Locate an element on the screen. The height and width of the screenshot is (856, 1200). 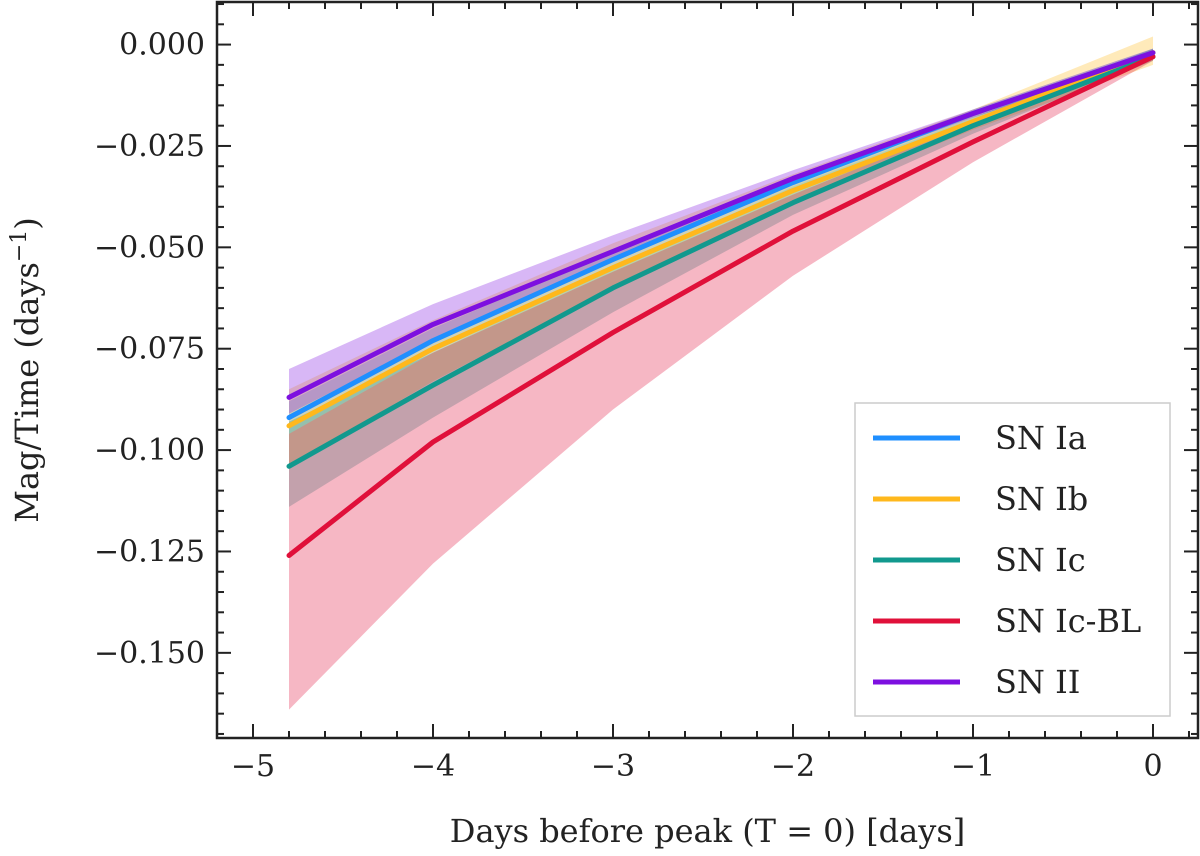
y-tick-label: −0.125 is located at coordinates (149, 551).